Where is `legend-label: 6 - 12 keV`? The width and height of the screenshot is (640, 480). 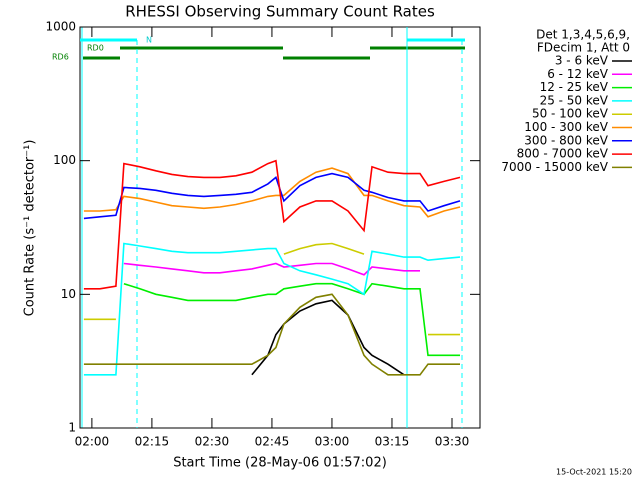 legend-label: 6 - 12 keV is located at coordinates (578, 74).